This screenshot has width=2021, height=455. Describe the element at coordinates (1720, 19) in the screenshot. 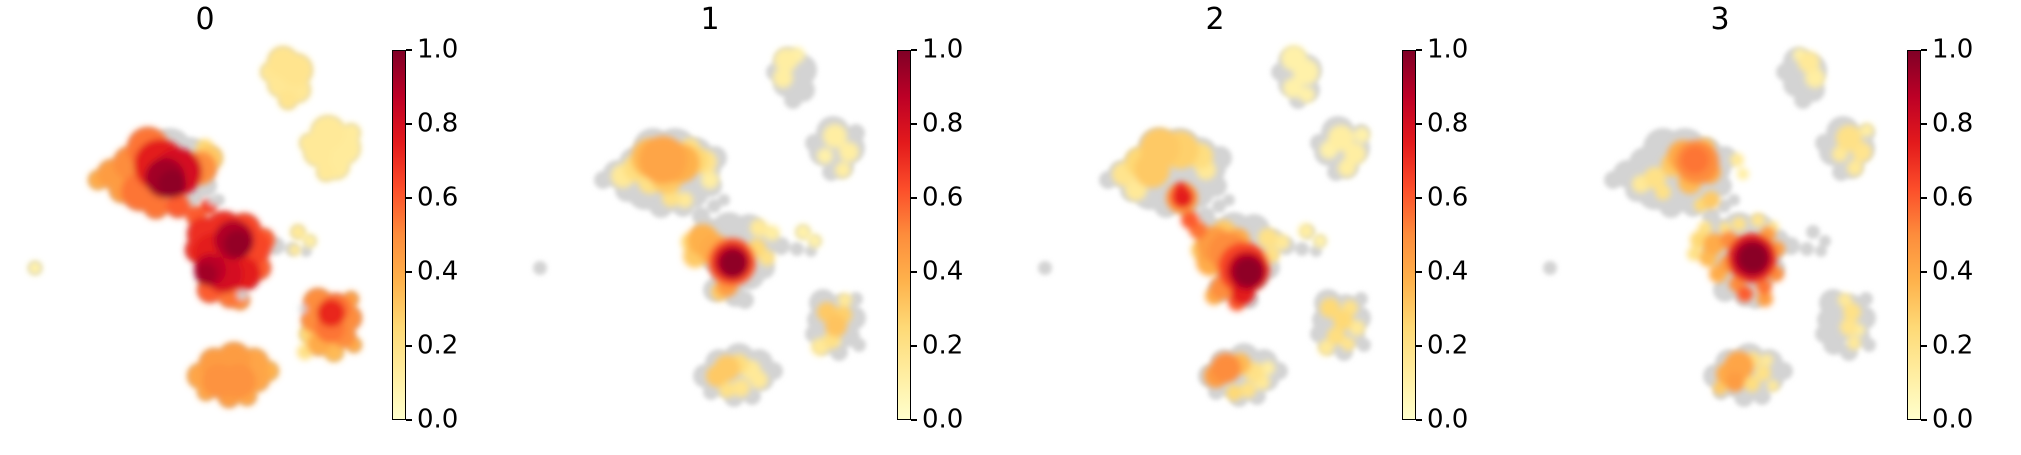

I see `panel-title-3: 3` at that location.